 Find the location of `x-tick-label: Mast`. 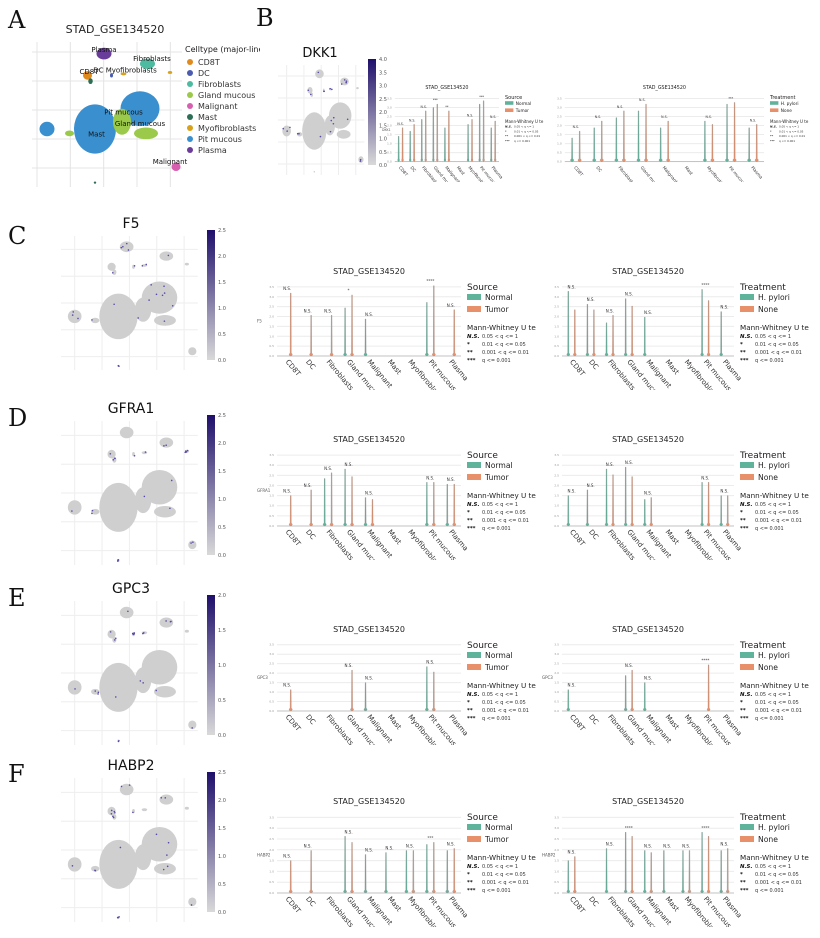

x-tick-label: Mast is located at coordinates (672, 722).